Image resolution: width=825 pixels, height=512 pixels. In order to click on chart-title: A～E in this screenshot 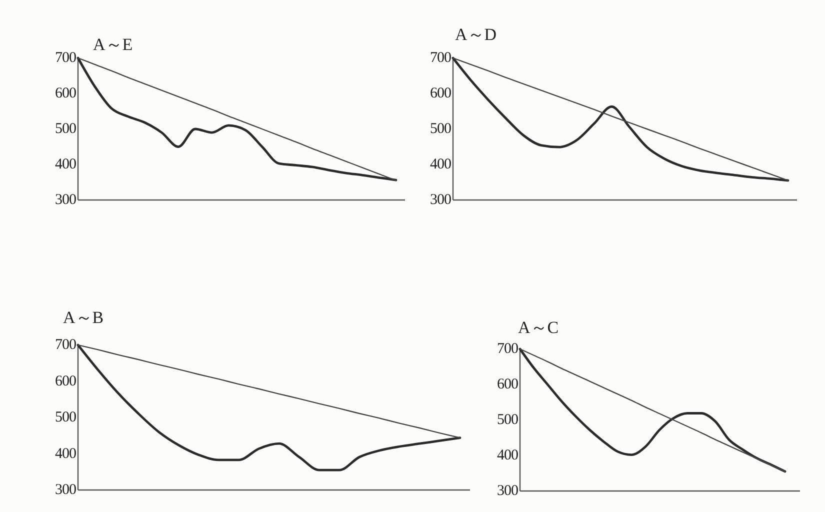, I will do `click(113, 44)`.